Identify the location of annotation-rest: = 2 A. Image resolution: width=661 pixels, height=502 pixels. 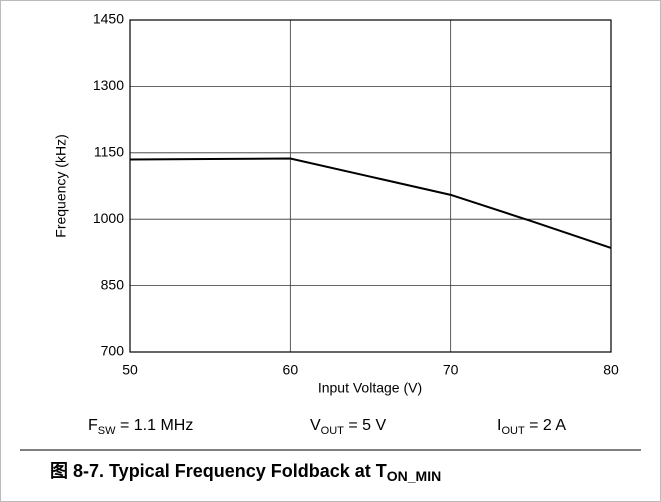
(546, 425).